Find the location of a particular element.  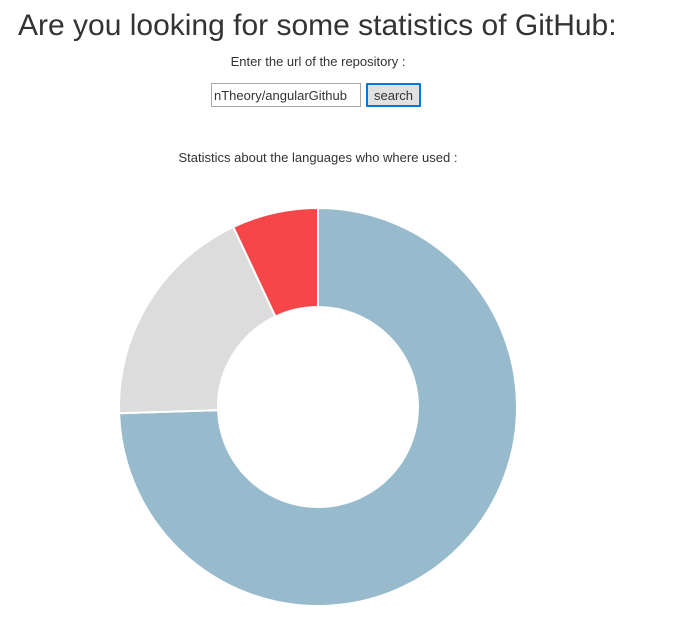

search-form: search is located at coordinates (316, 95).